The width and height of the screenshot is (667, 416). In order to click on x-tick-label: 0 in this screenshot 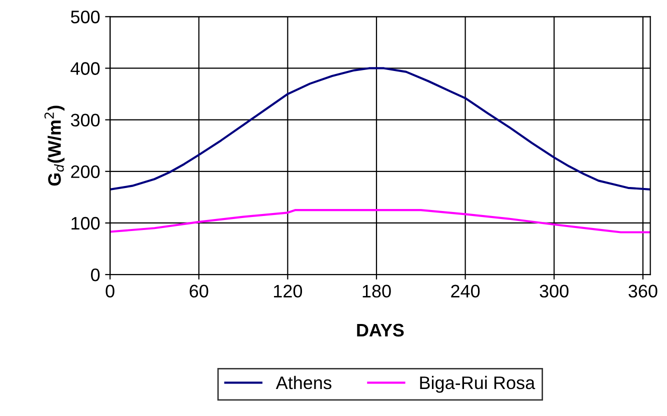, I will do `click(110, 291)`.